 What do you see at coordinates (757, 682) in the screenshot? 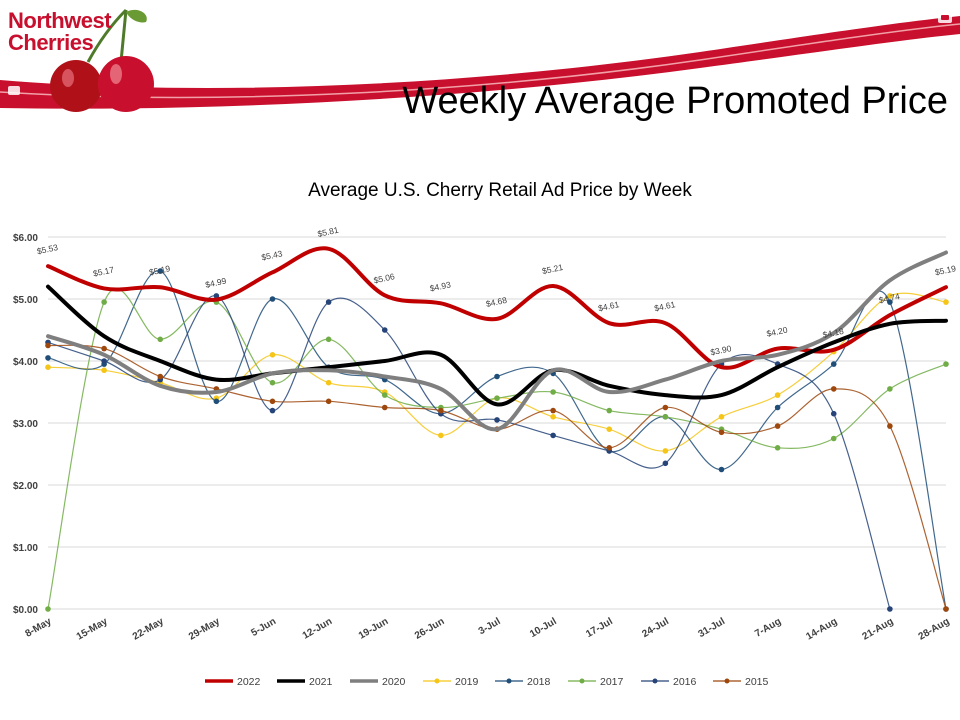
I see `legend-label-2015: 2015` at bounding box center [757, 682].